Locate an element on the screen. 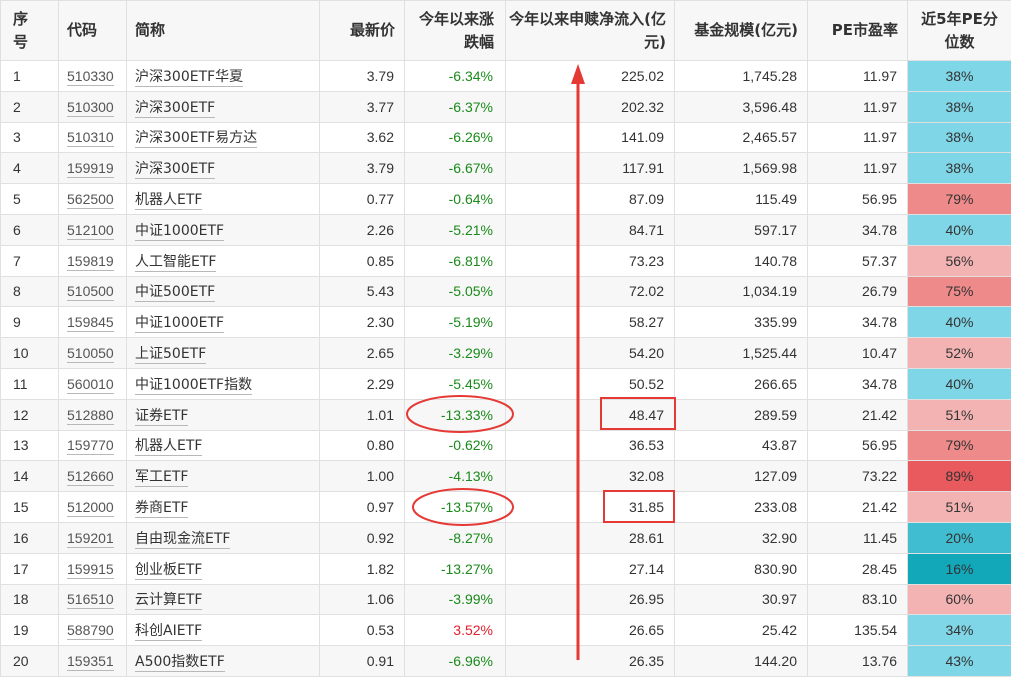  name-link: 上证50ETF is located at coordinates (171, 355).